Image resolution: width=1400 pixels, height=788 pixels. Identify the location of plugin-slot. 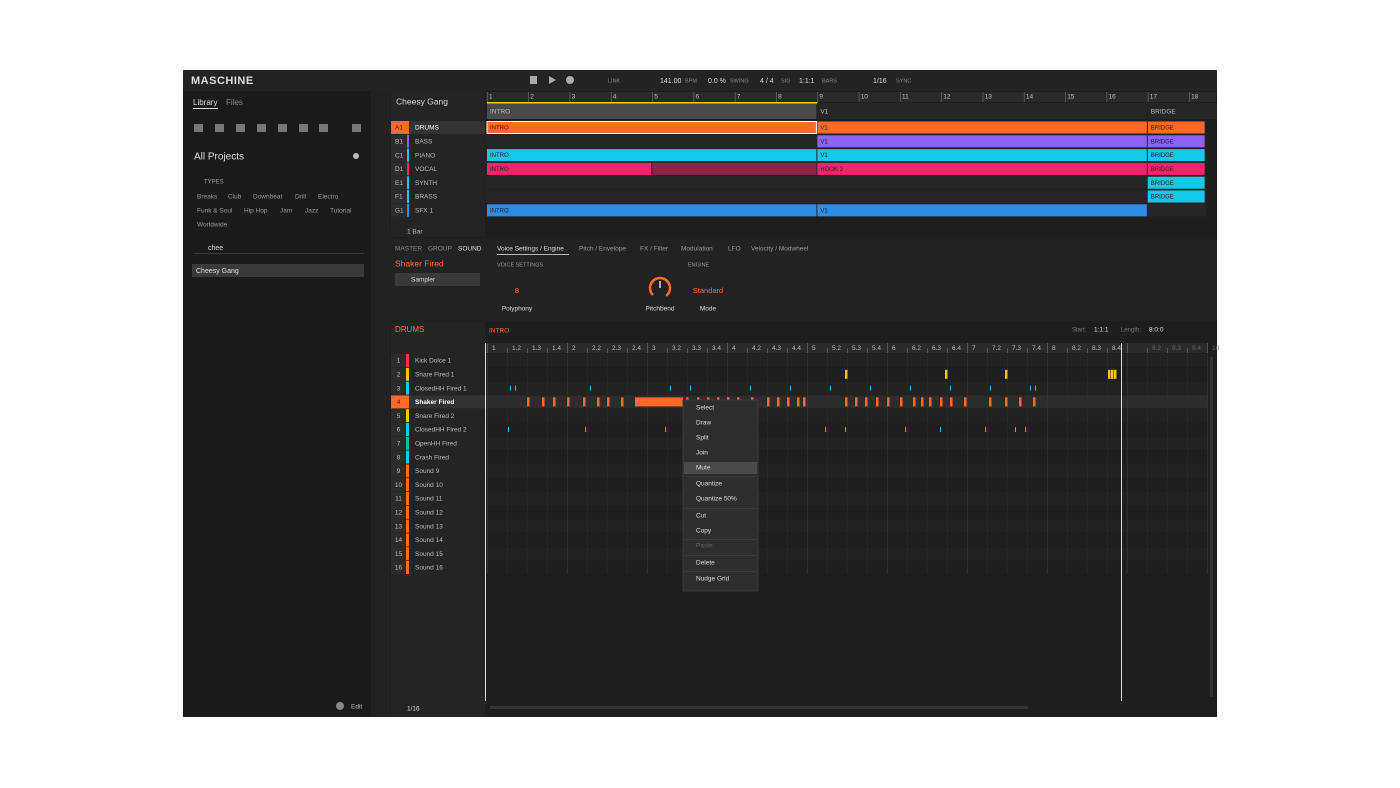
(437, 279).